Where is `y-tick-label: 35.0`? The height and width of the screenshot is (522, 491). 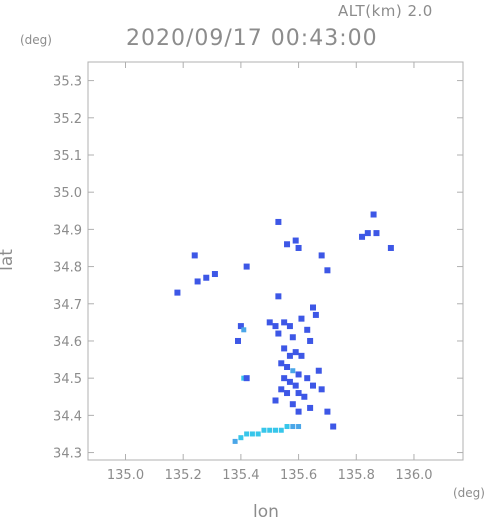
y-tick-label: 35.0 is located at coordinates (67, 193).